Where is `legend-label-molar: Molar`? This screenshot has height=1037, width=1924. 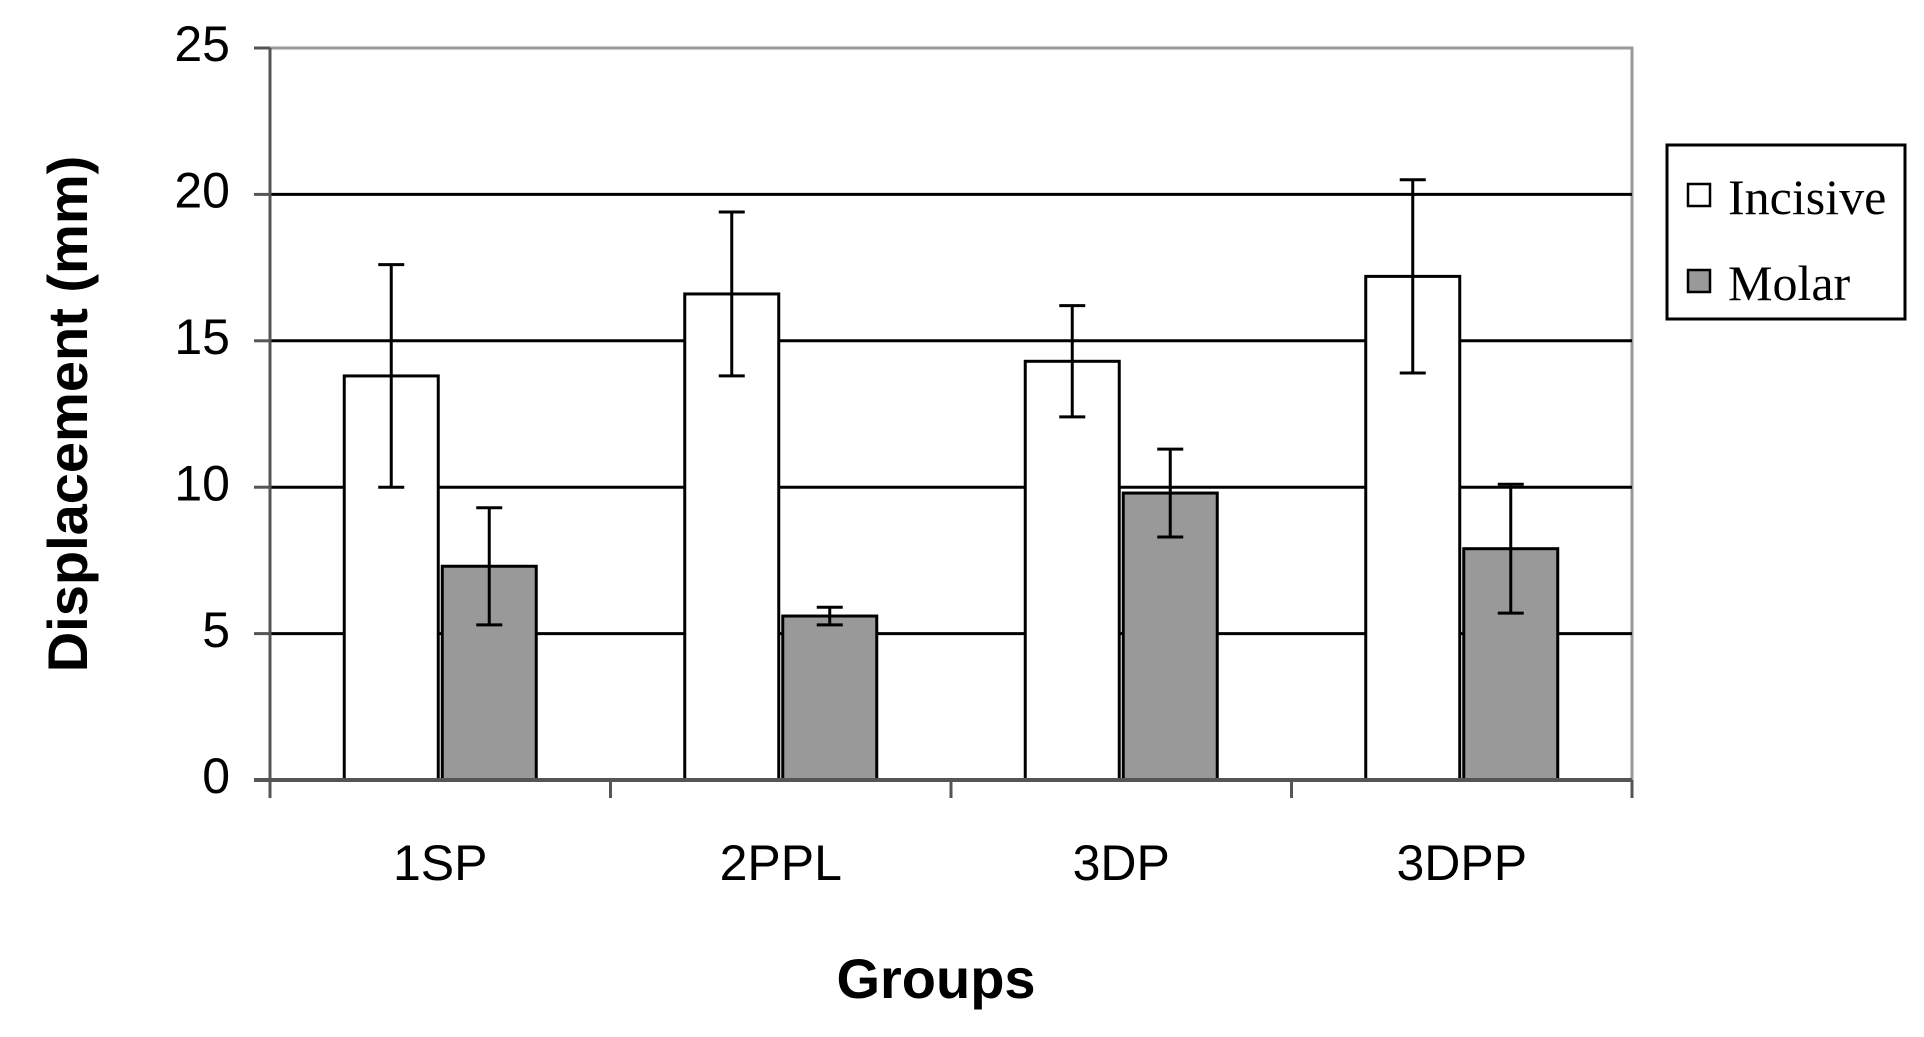 legend-label-molar: Molar is located at coordinates (1789, 283).